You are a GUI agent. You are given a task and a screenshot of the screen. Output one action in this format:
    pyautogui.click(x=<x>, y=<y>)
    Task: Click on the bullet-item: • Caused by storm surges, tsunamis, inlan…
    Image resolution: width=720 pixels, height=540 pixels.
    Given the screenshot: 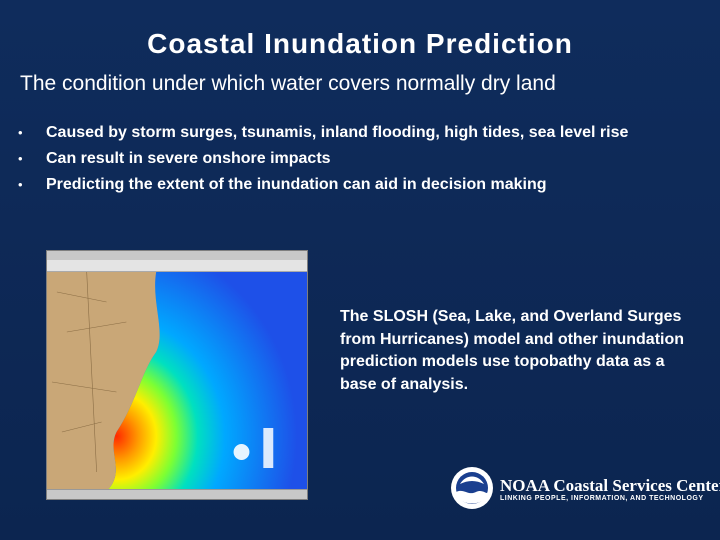 What is the action you would take?
    pyautogui.click(x=323, y=133)
    